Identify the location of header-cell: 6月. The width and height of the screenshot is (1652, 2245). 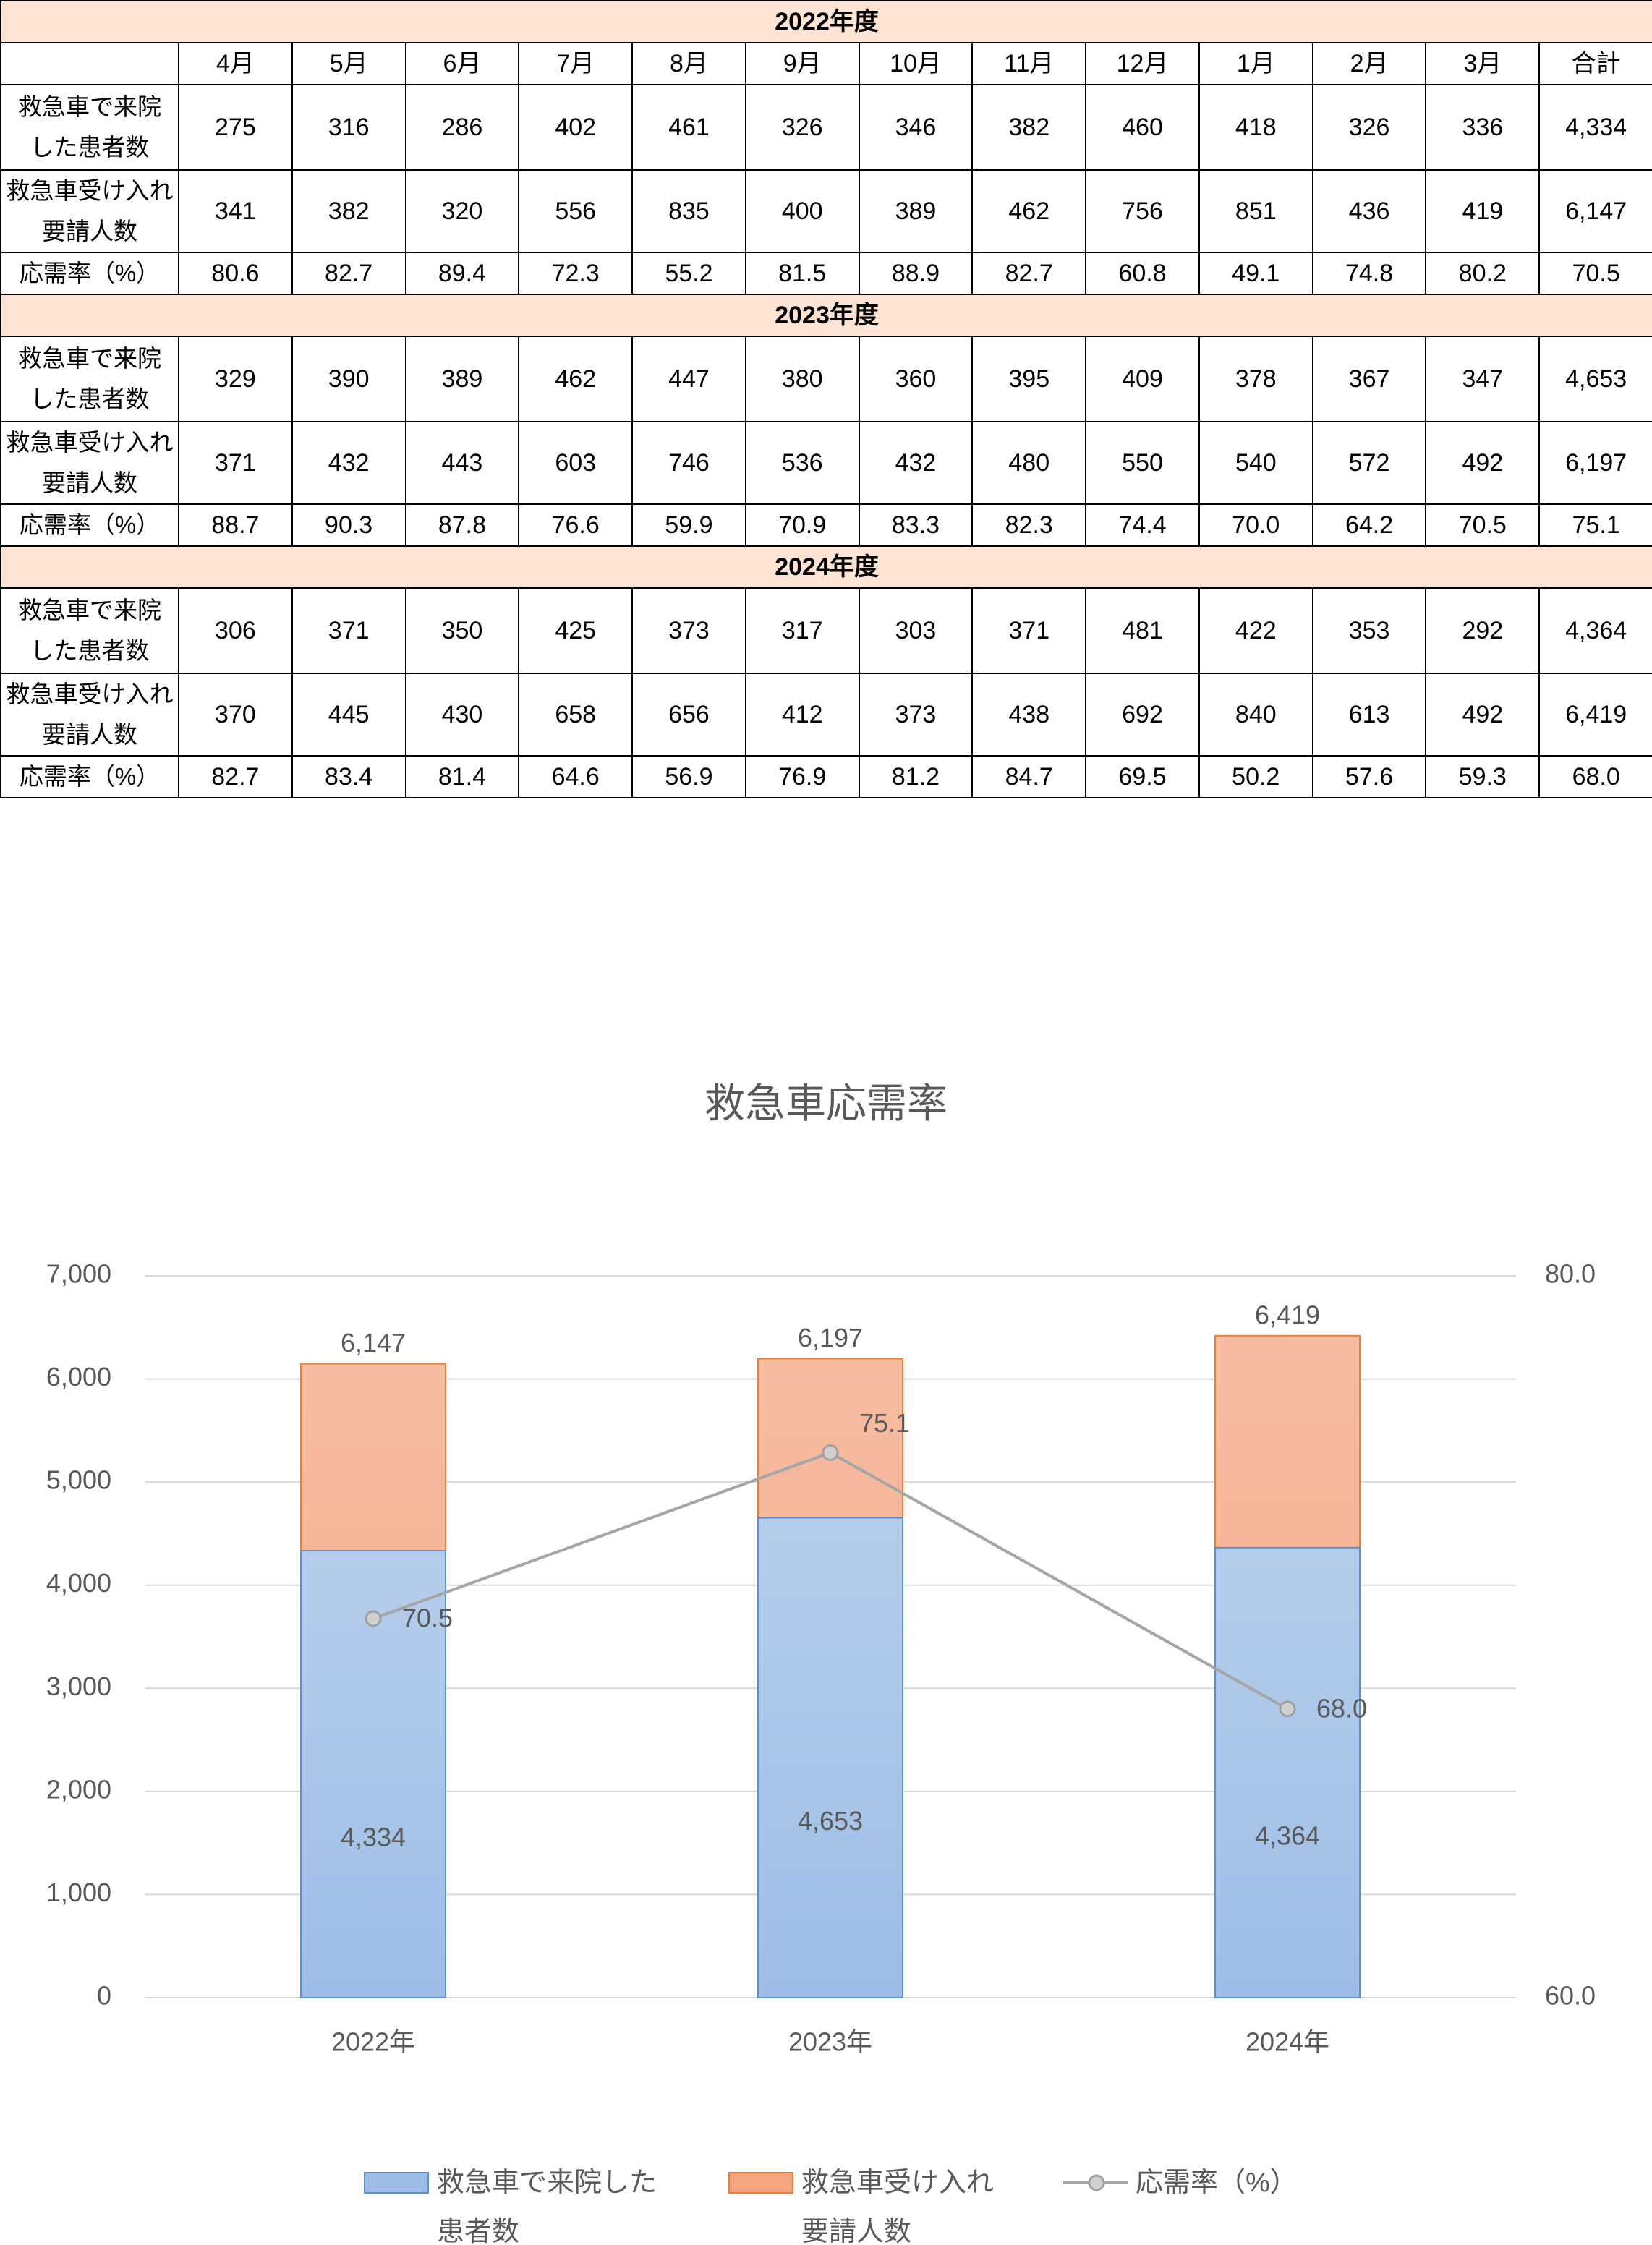
(462, 63).